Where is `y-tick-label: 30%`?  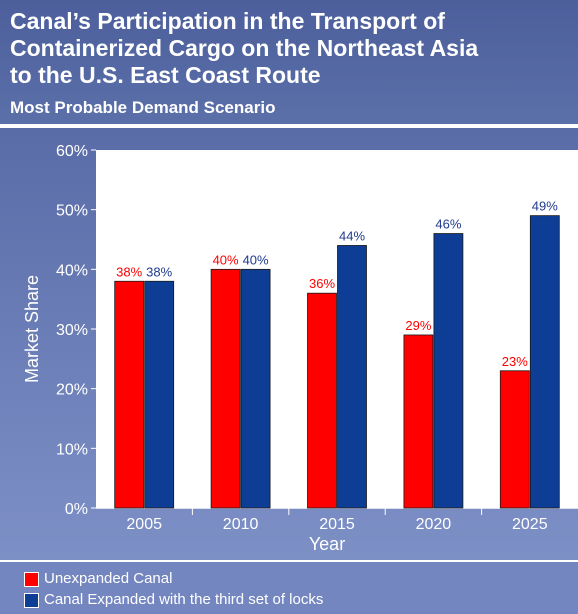
y-tick-label: 30% is located at coordinates (72, 330).